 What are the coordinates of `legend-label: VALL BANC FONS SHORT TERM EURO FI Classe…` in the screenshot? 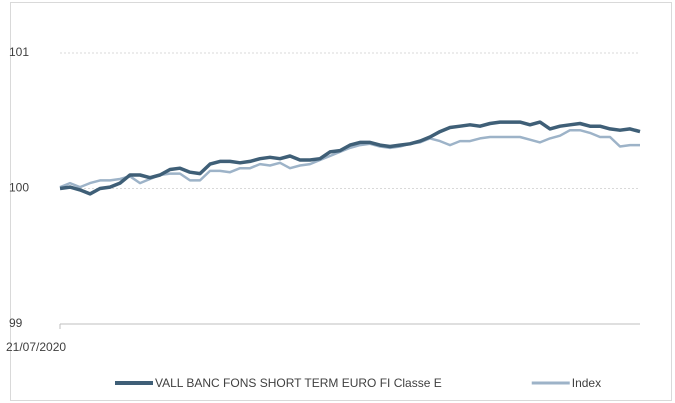 It's located at (298, 383).